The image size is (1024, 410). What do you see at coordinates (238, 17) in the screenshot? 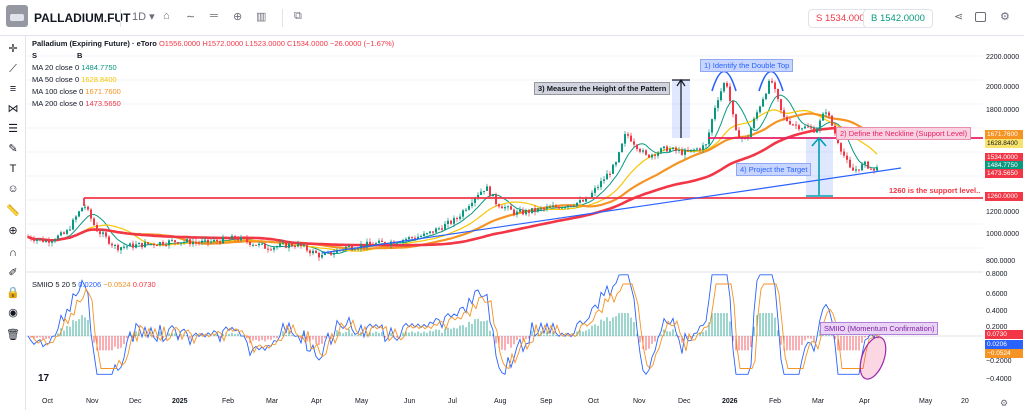
I see `add-indicator-icon: ⊕` at bounding box center [238, 17].